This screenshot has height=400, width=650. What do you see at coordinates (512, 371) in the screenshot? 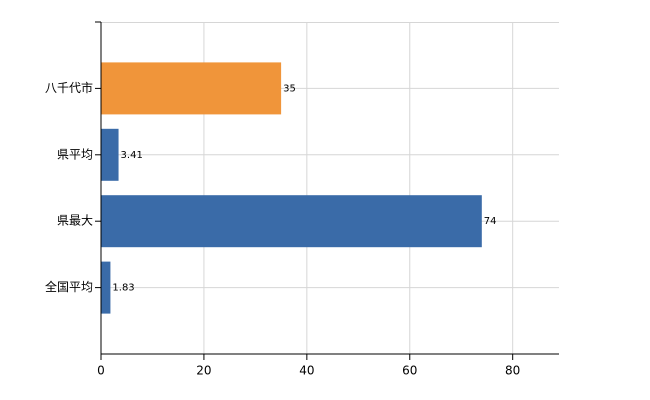
I see `x-tick-label: 80` at bounding box center [512, 371].